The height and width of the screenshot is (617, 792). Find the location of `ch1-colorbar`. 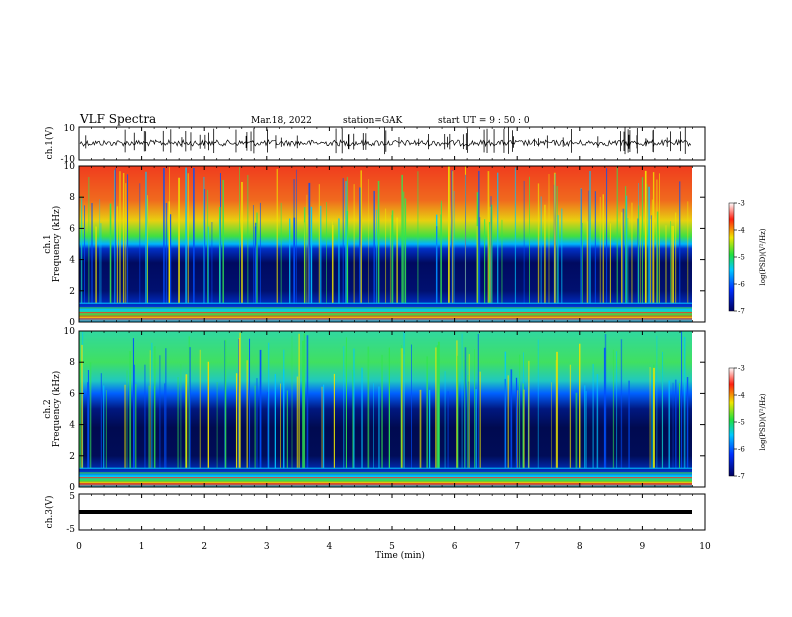

ch1-colorbar is located at coordinates (731, 257).